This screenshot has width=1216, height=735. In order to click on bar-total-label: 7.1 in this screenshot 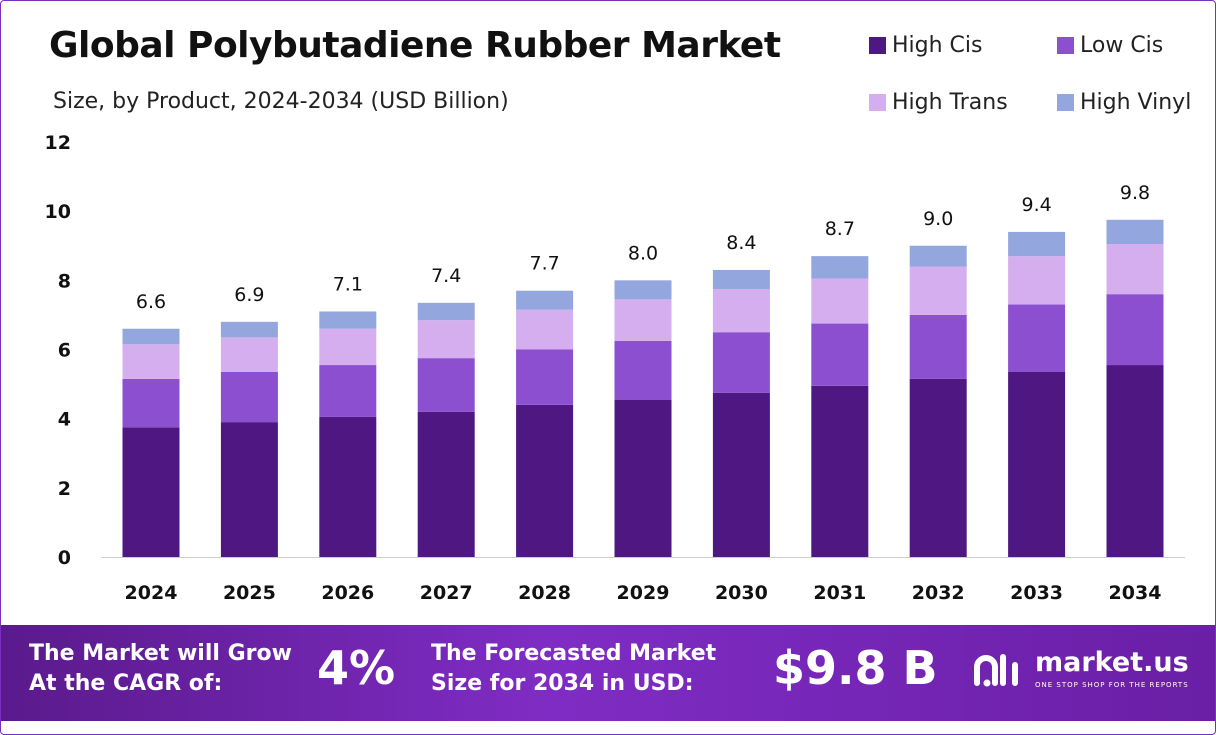, I will do `click(348, 284)`.